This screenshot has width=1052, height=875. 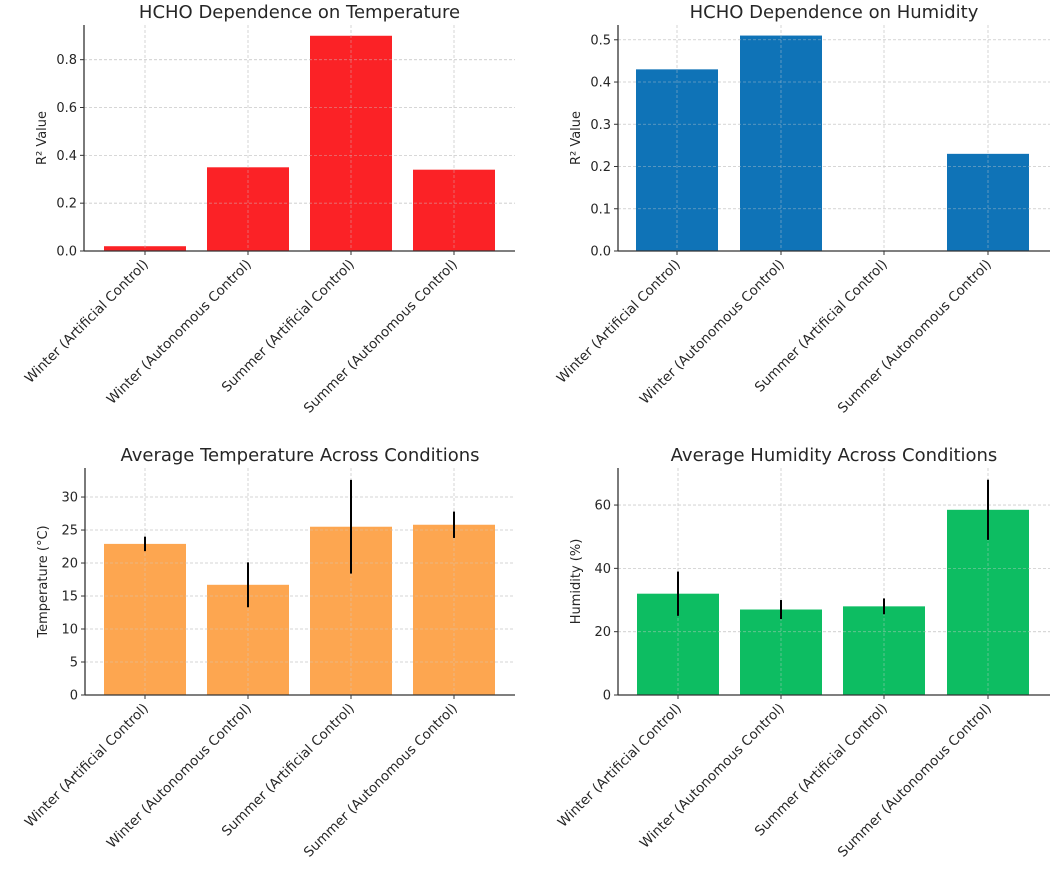 What do you see at coordinates (69, 597) in the screenshot?
I see `y-tick-label: 15` at bounding box center [69, 597].